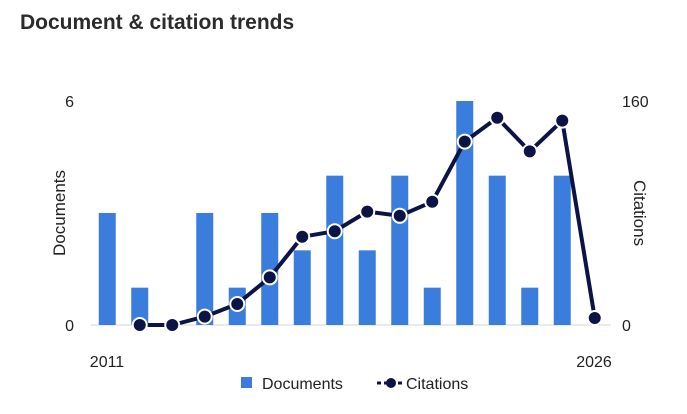 This screenshot has width=687, height=414. Describe the element at coordinates (626, 326) in the screenshot. I see `y-right-tick-min: 0` at that location.